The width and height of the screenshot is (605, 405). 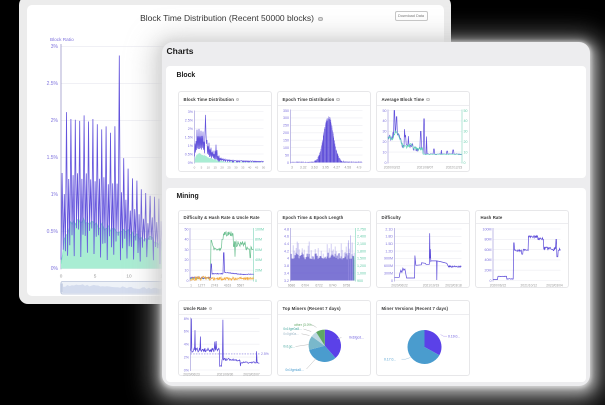 What do you see at coordinates (95, 276) in the screenshot?
I see `svg-text: 5` at bounding box center [95, 276].